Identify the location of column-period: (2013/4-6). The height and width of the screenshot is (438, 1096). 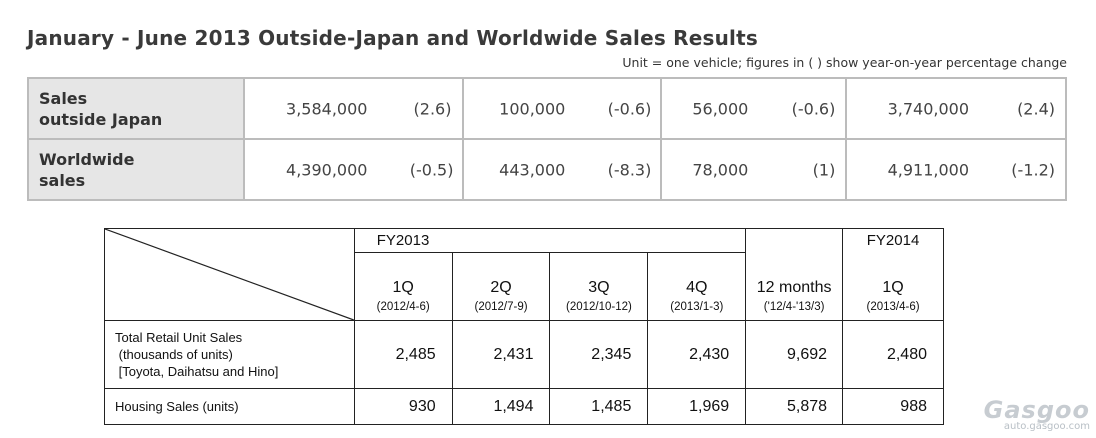
(893, 307).